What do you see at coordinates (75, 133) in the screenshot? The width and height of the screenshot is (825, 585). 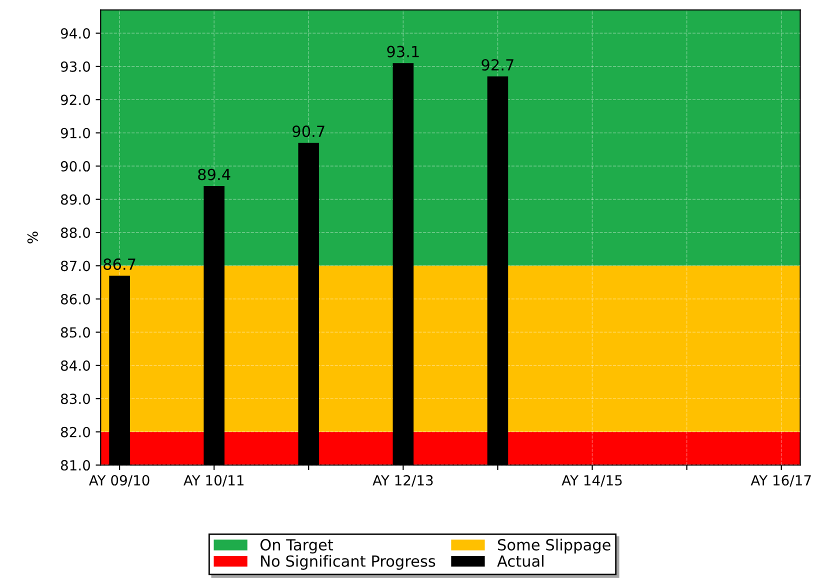 I see `y-tick-label: 91.0` at bounding box center [75, 133].